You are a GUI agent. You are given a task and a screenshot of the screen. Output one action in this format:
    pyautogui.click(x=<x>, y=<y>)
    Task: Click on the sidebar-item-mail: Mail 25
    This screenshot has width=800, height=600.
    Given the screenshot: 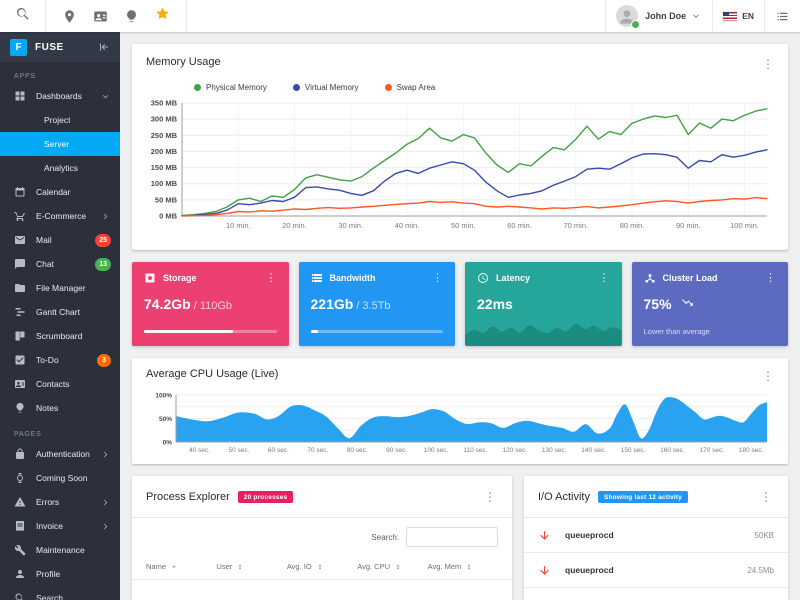 What is the action you would take?
    pyautogui.click(x=60, y=240)
    